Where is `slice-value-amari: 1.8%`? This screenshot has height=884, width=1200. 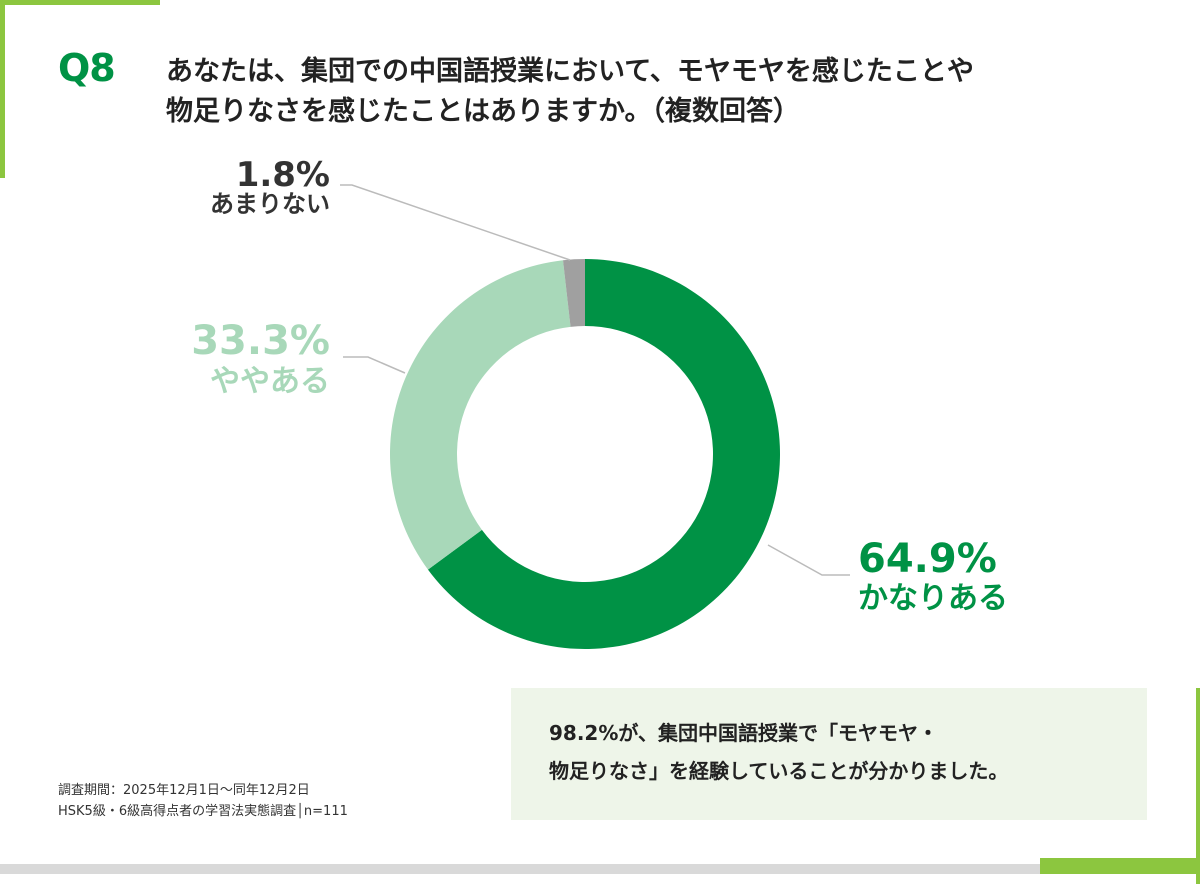 slice-value-amari: 1.8% is located at coordinates (283, 175).